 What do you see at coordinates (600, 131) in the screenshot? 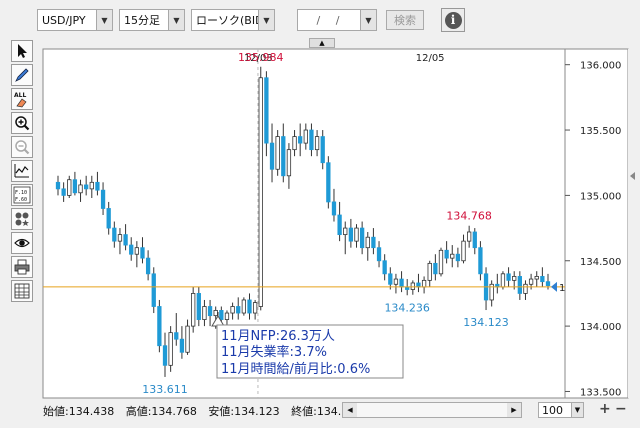
I see `y-tick-label: 135.500` at bounding box center [600, 131].